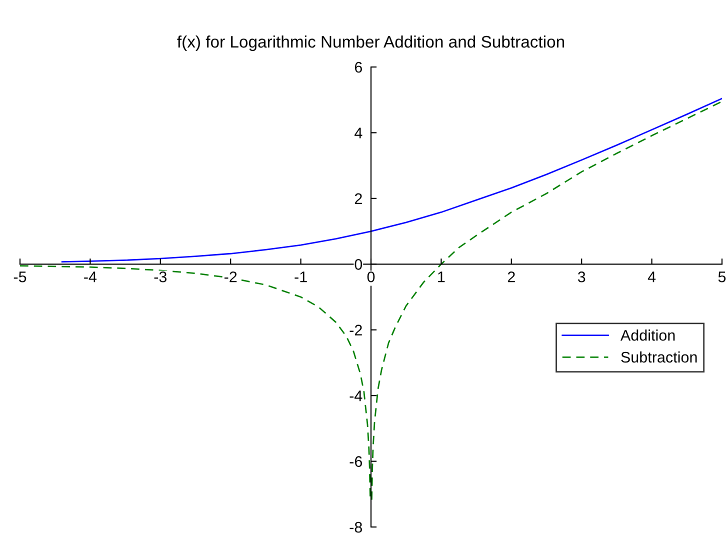 The image size is (728, 540). I want to click on x-tick-label: 3, so click(582, 276).